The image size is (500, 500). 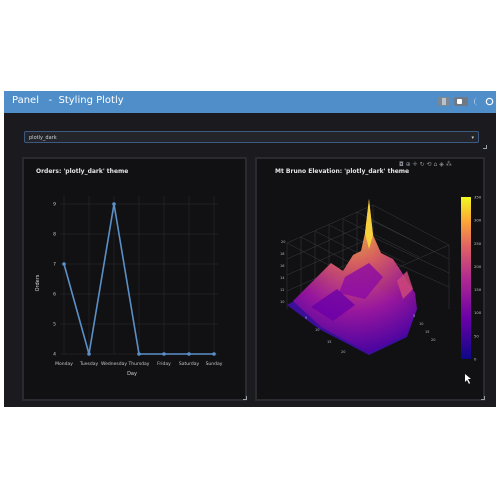 What do you see at coordinates (250, 102) in the screenshot?
I see `app-header: Panel - Styling Plotly` at bounding box center [250, 102].